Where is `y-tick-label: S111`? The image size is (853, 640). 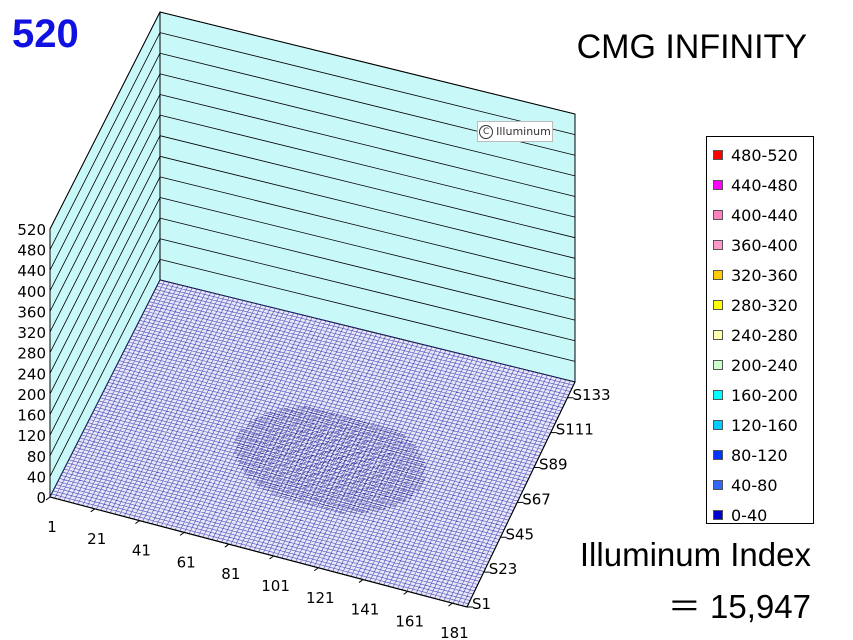 y-tick-label: S111 is located at coordinates (575, 430).